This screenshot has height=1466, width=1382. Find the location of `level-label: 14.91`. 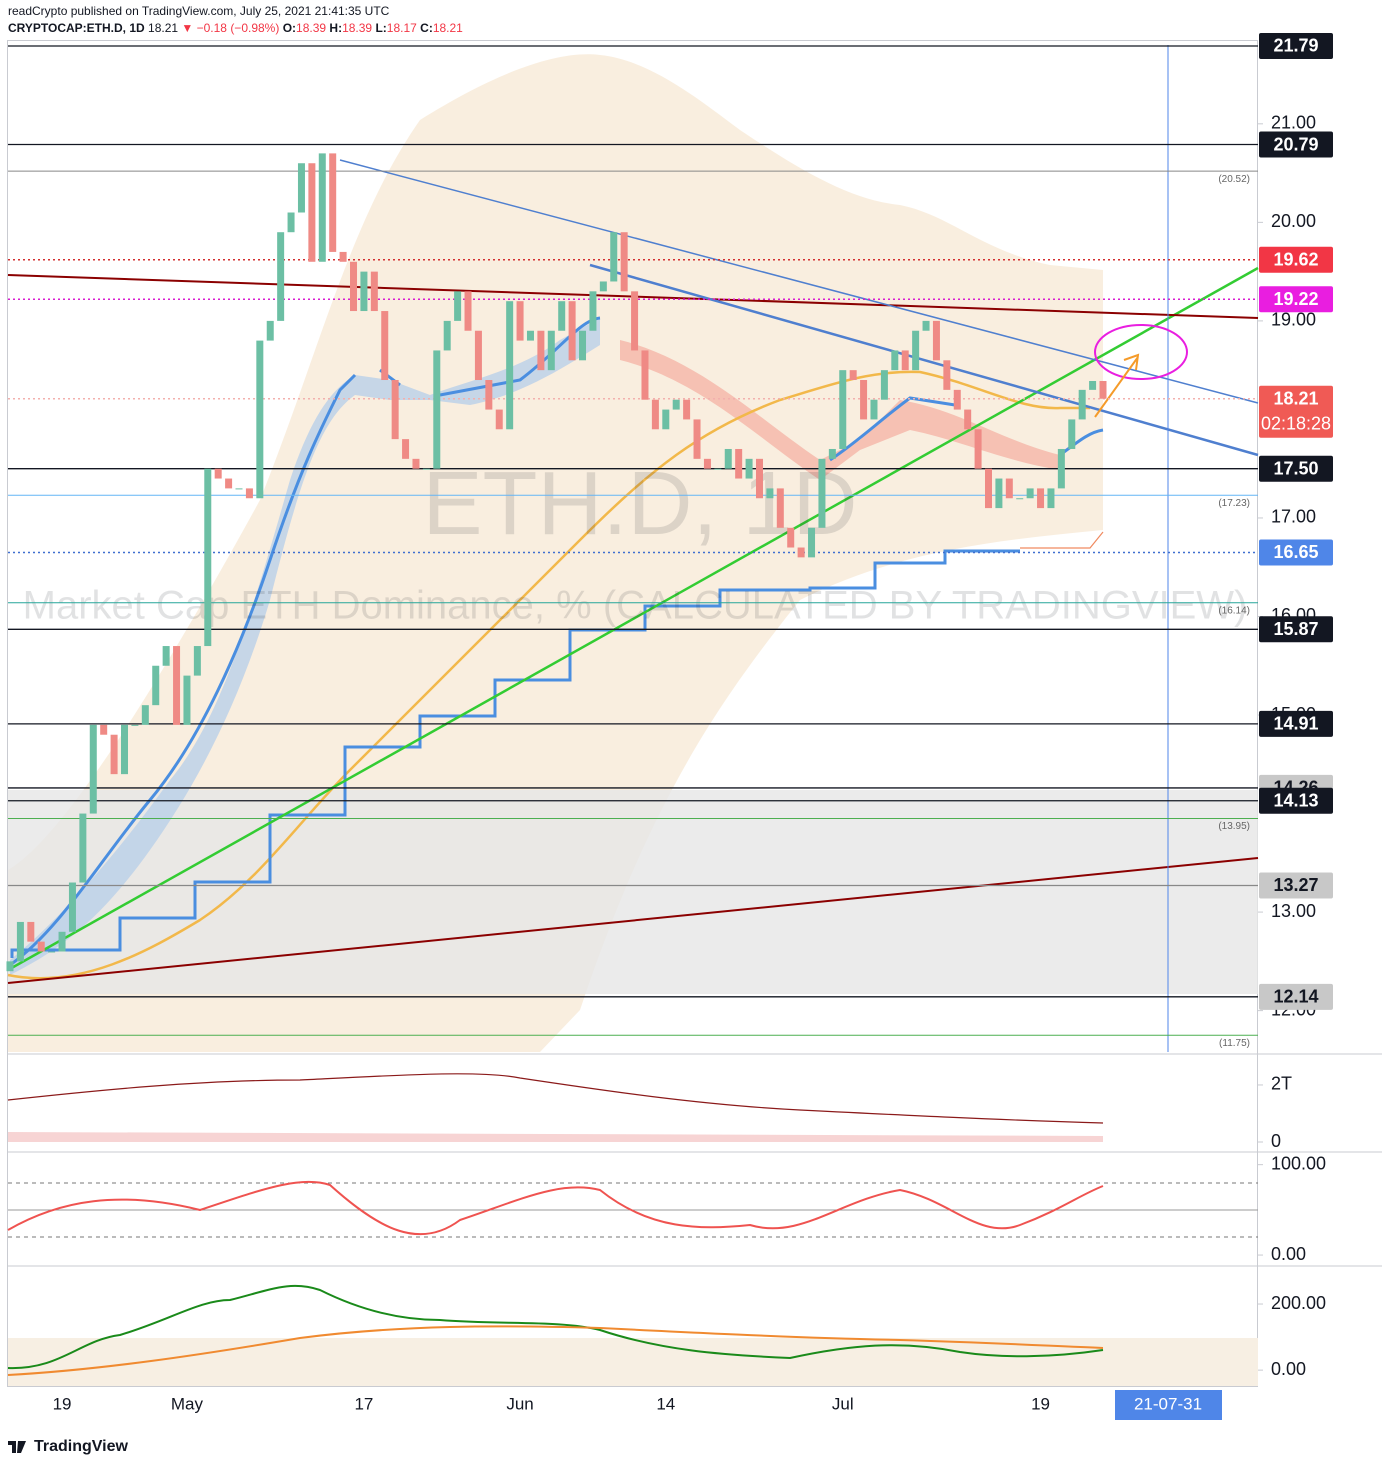

level-label: 14.91 is located at coordinates (1295, 724).